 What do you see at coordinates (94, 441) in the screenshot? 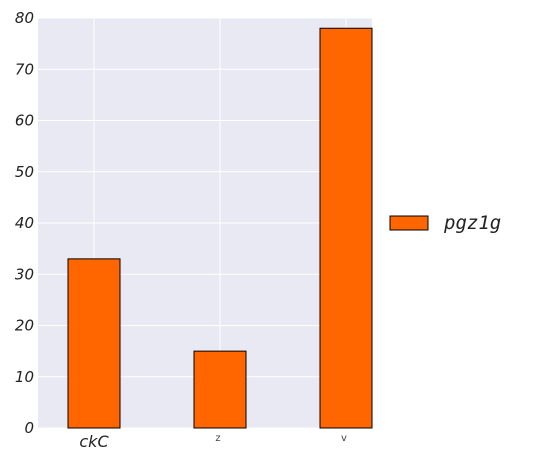
I see `x-tick-label: ckC` at bounding box center [94, 441].